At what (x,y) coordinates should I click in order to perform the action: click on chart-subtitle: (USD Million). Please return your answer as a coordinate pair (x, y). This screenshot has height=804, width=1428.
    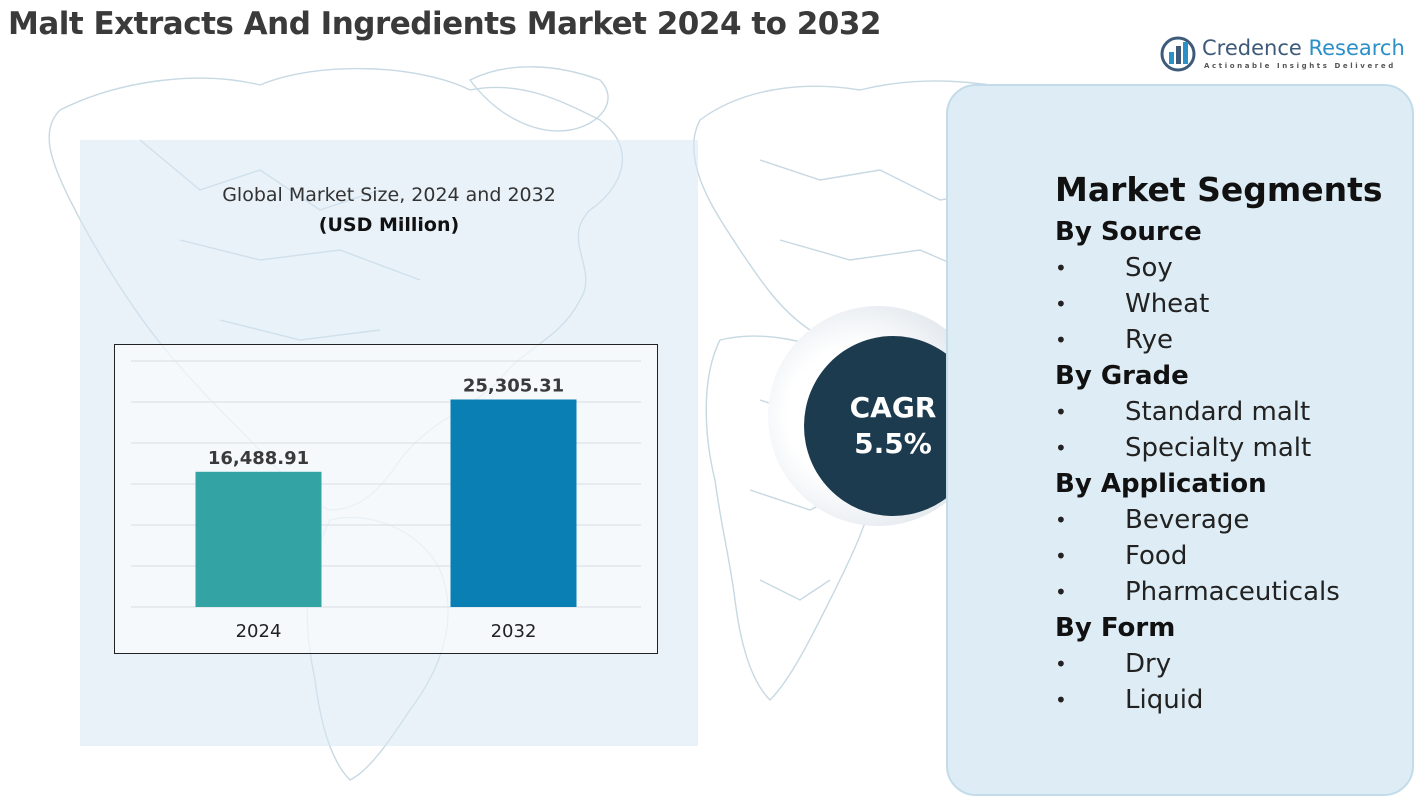
    Looking at the image, I should click on (389, 225).